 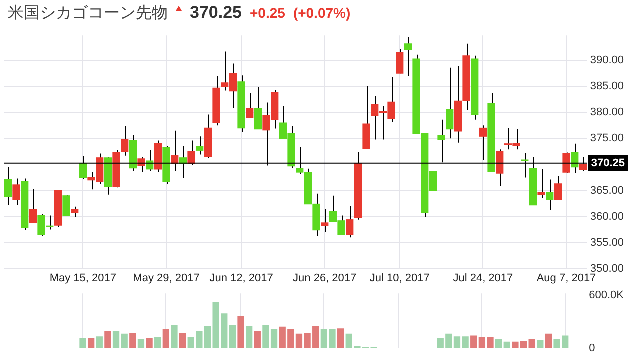 I want to click on y-tick-label: 355.00, so click(x=607, y=242).